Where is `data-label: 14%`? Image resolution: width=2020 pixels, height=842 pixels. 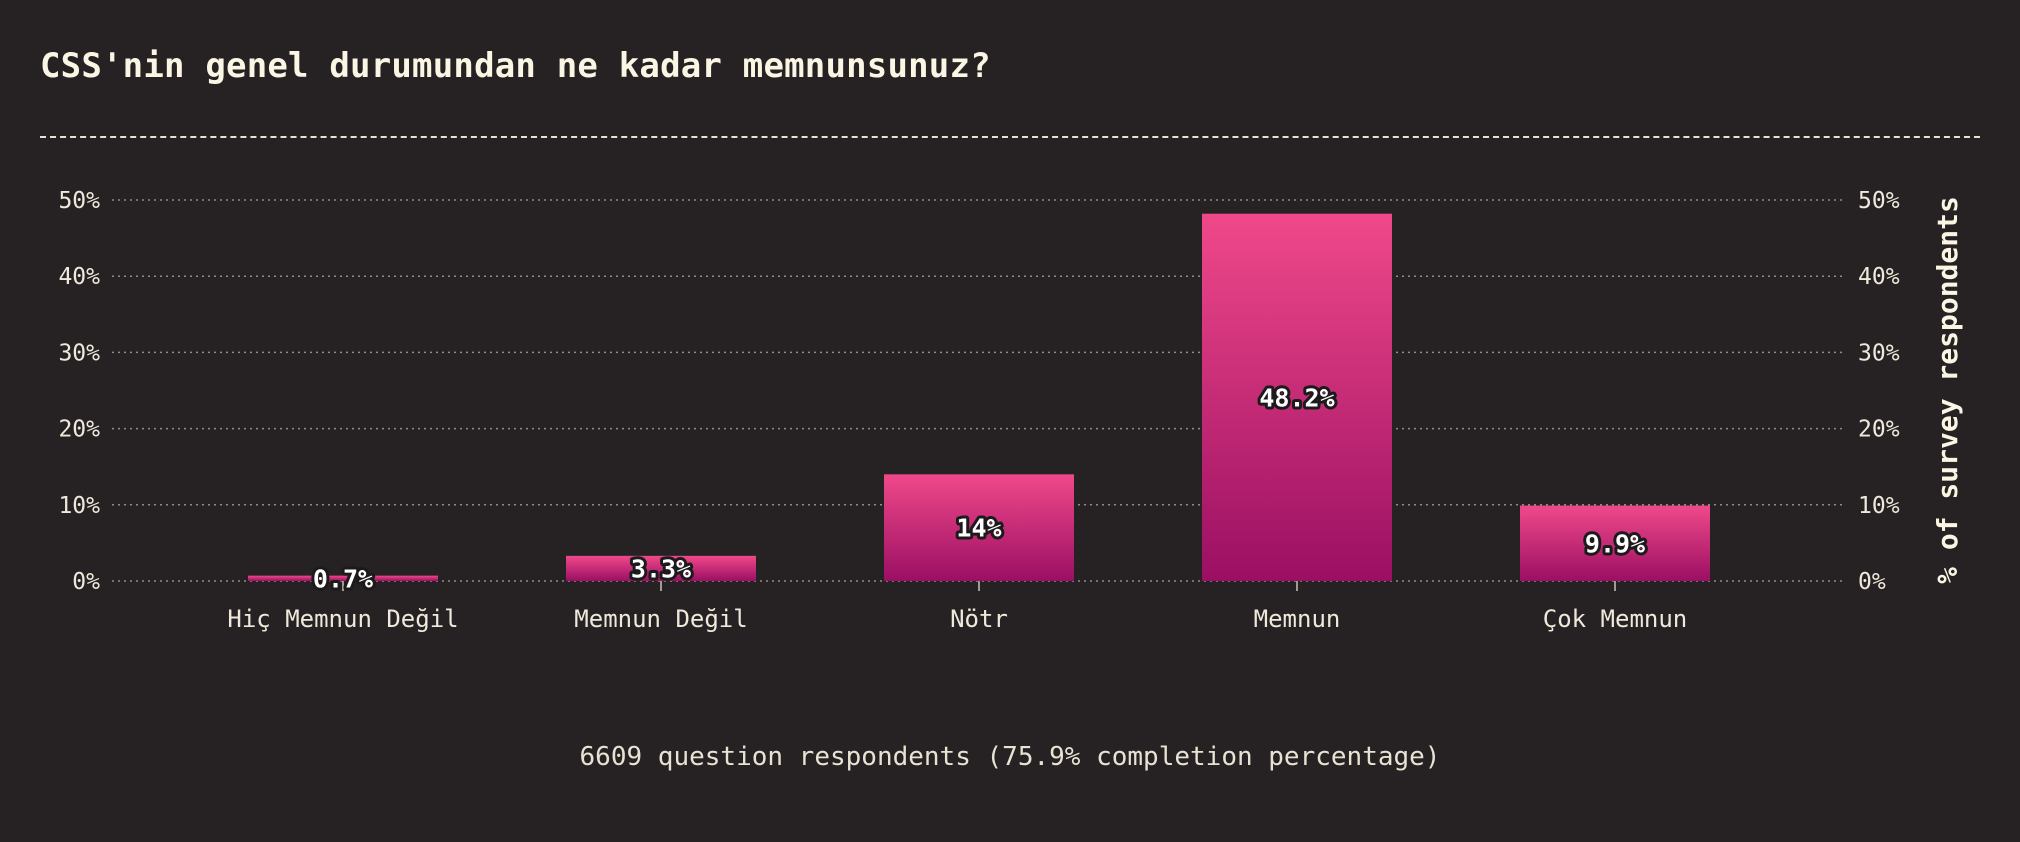 data-label: 14% is located at coordinates (978, 528).